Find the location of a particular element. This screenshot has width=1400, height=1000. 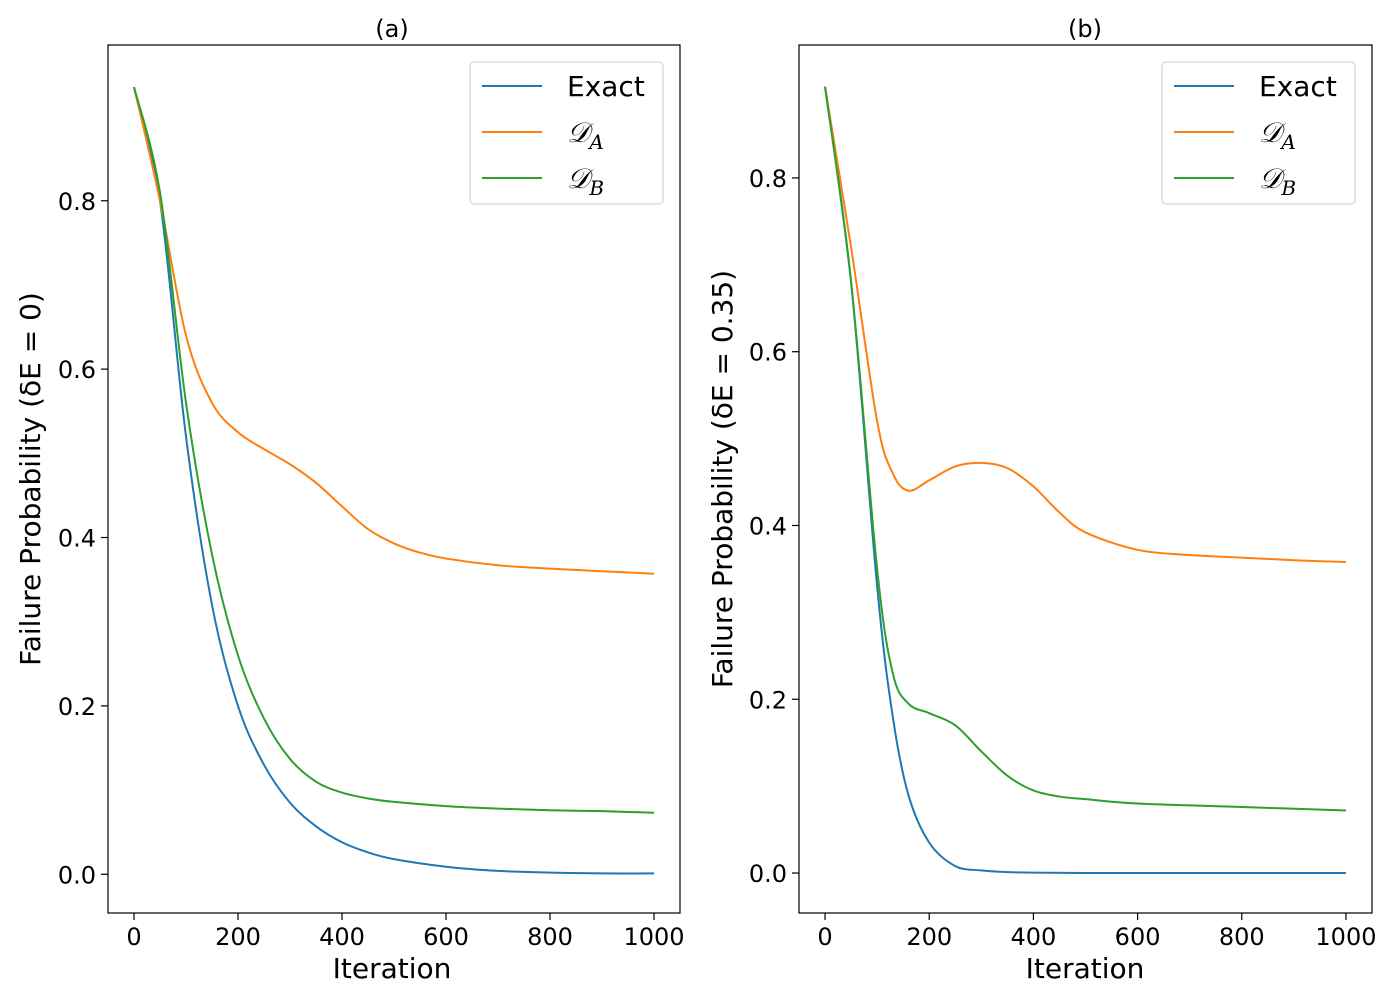

panel-a-xtick-label: 400 is located at coordinates (342, 937).